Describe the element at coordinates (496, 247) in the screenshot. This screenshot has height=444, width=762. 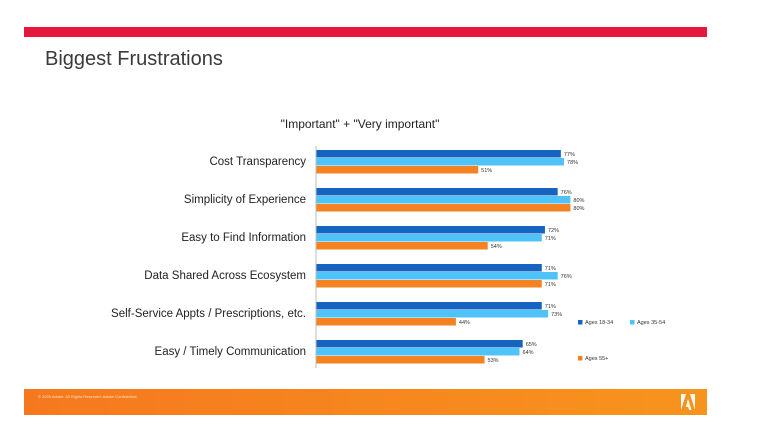
I see `data-label: 54%` at that location.